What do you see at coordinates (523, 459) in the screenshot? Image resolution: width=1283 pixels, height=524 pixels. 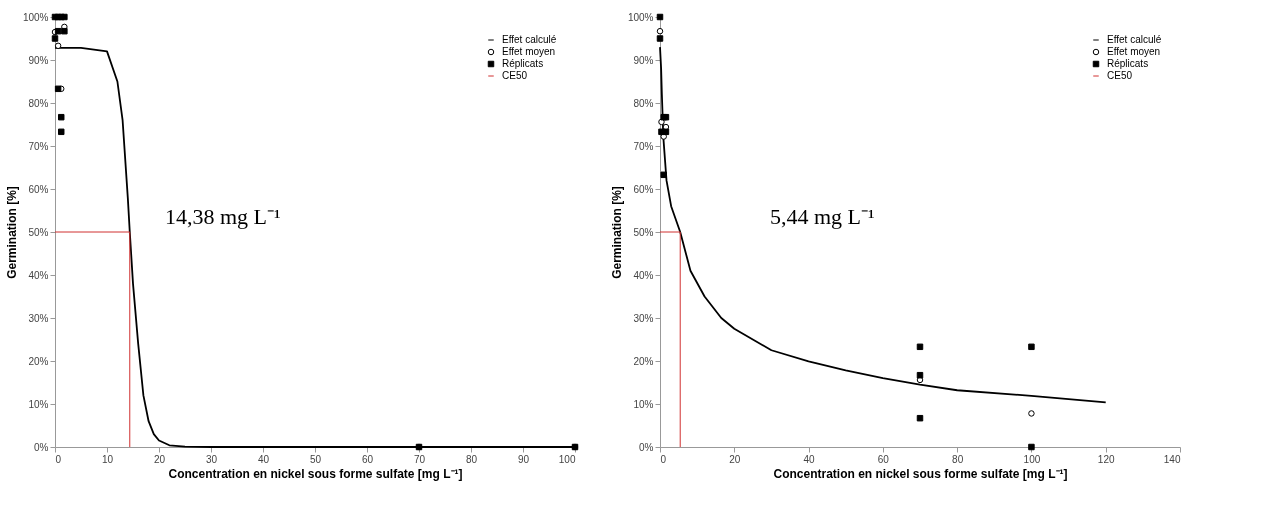 I see `x-tick-label: 90` at bounding box center [523, 459].